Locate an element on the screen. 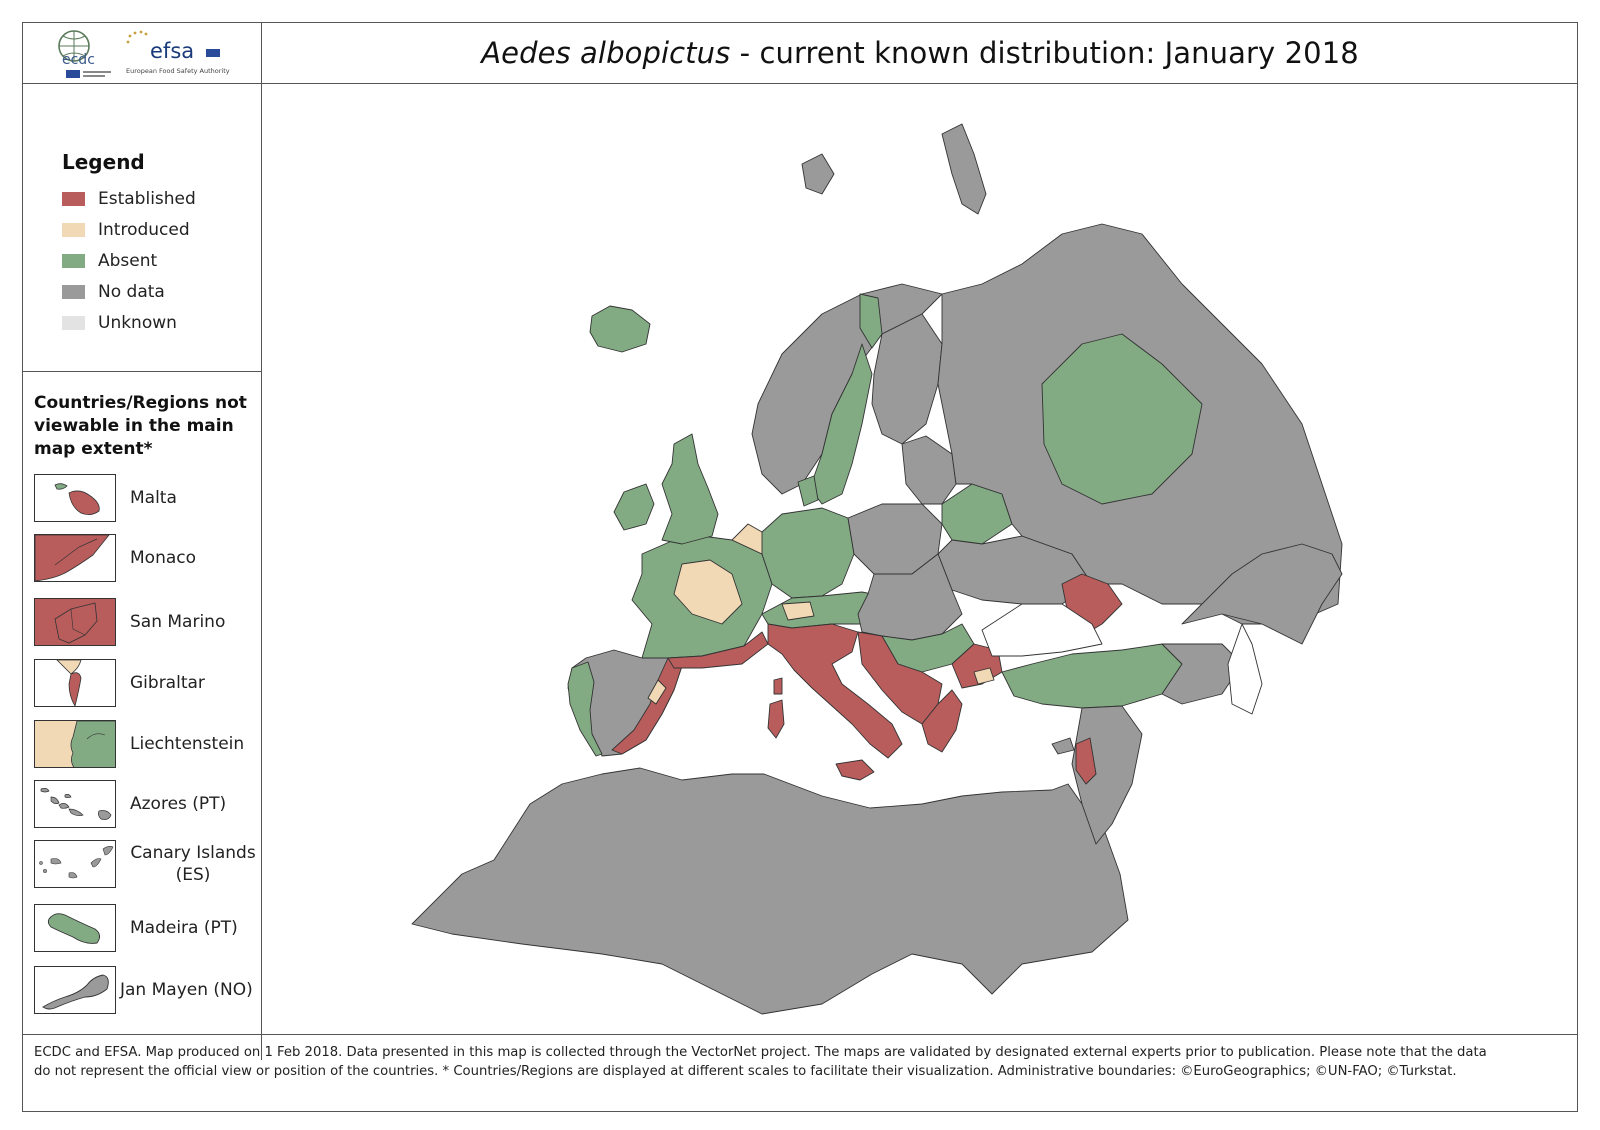 The height and width of the screenshot is (1130, 1600). legend-label: No data is located at coordinates (131, 292).